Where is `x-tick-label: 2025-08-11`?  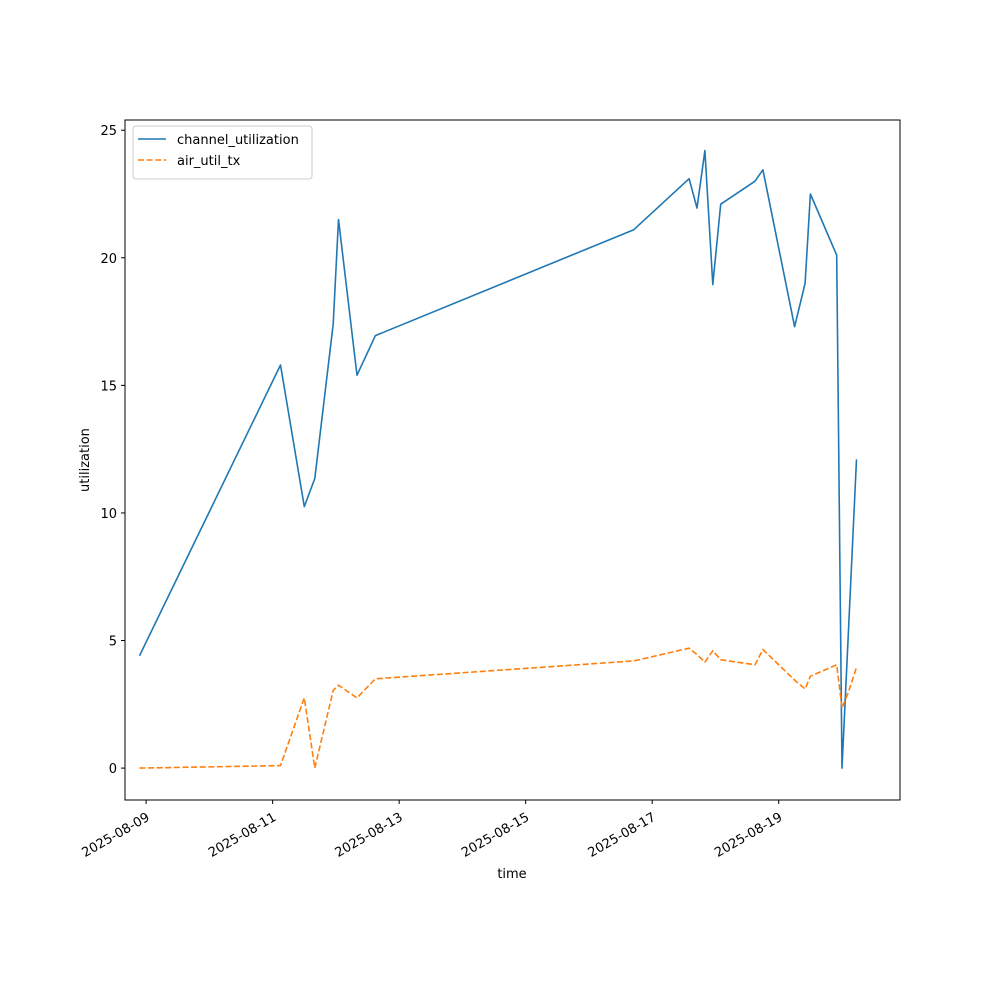 x-tick-label: 2025-08-11 is located at coordinates (242, 835).